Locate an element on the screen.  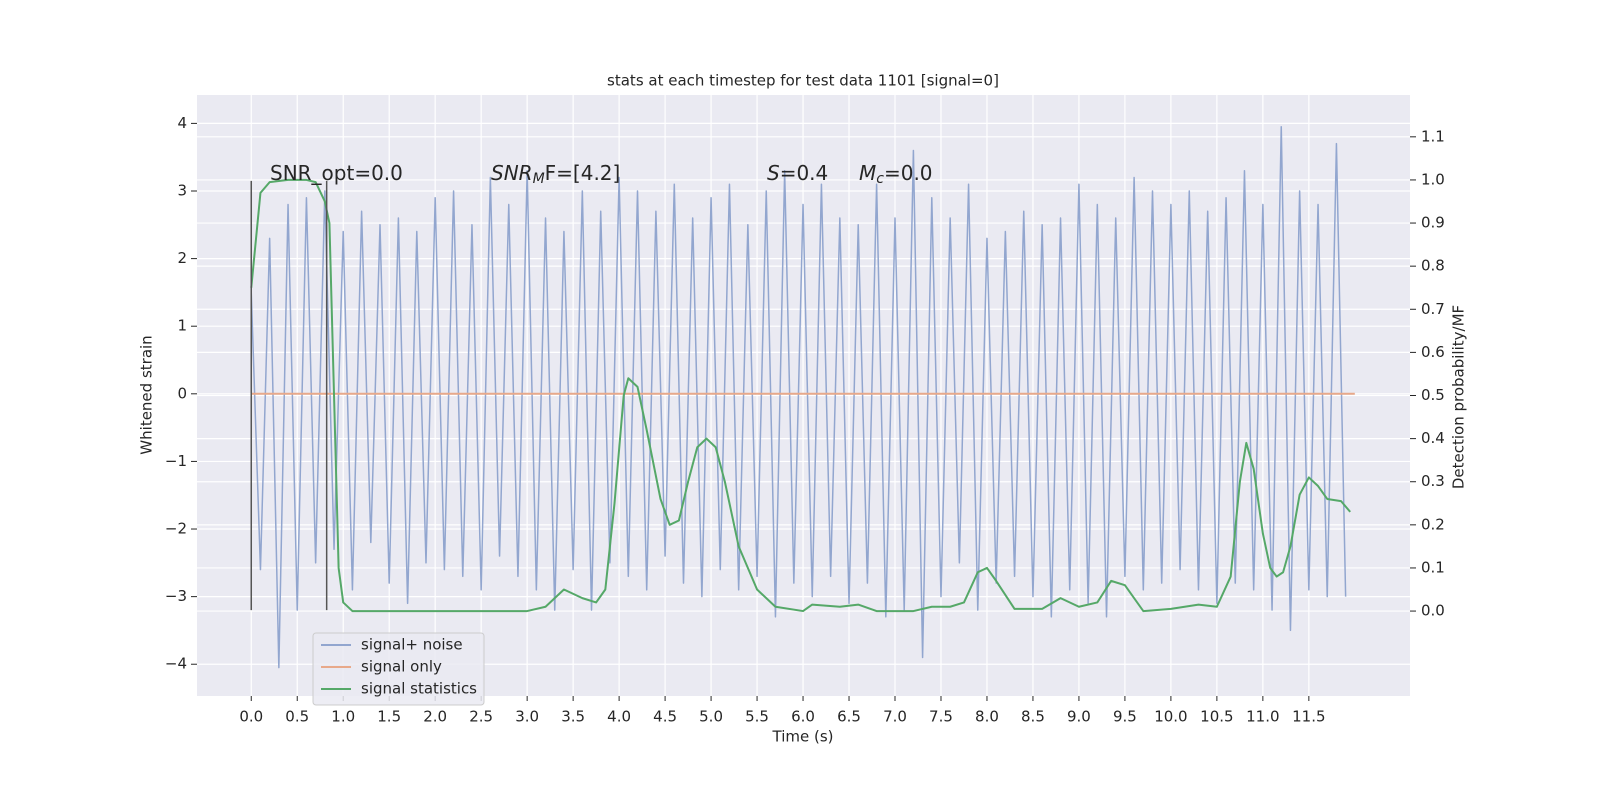
y2-tick-label: 0.7 is located at coordinates (1433, 309).